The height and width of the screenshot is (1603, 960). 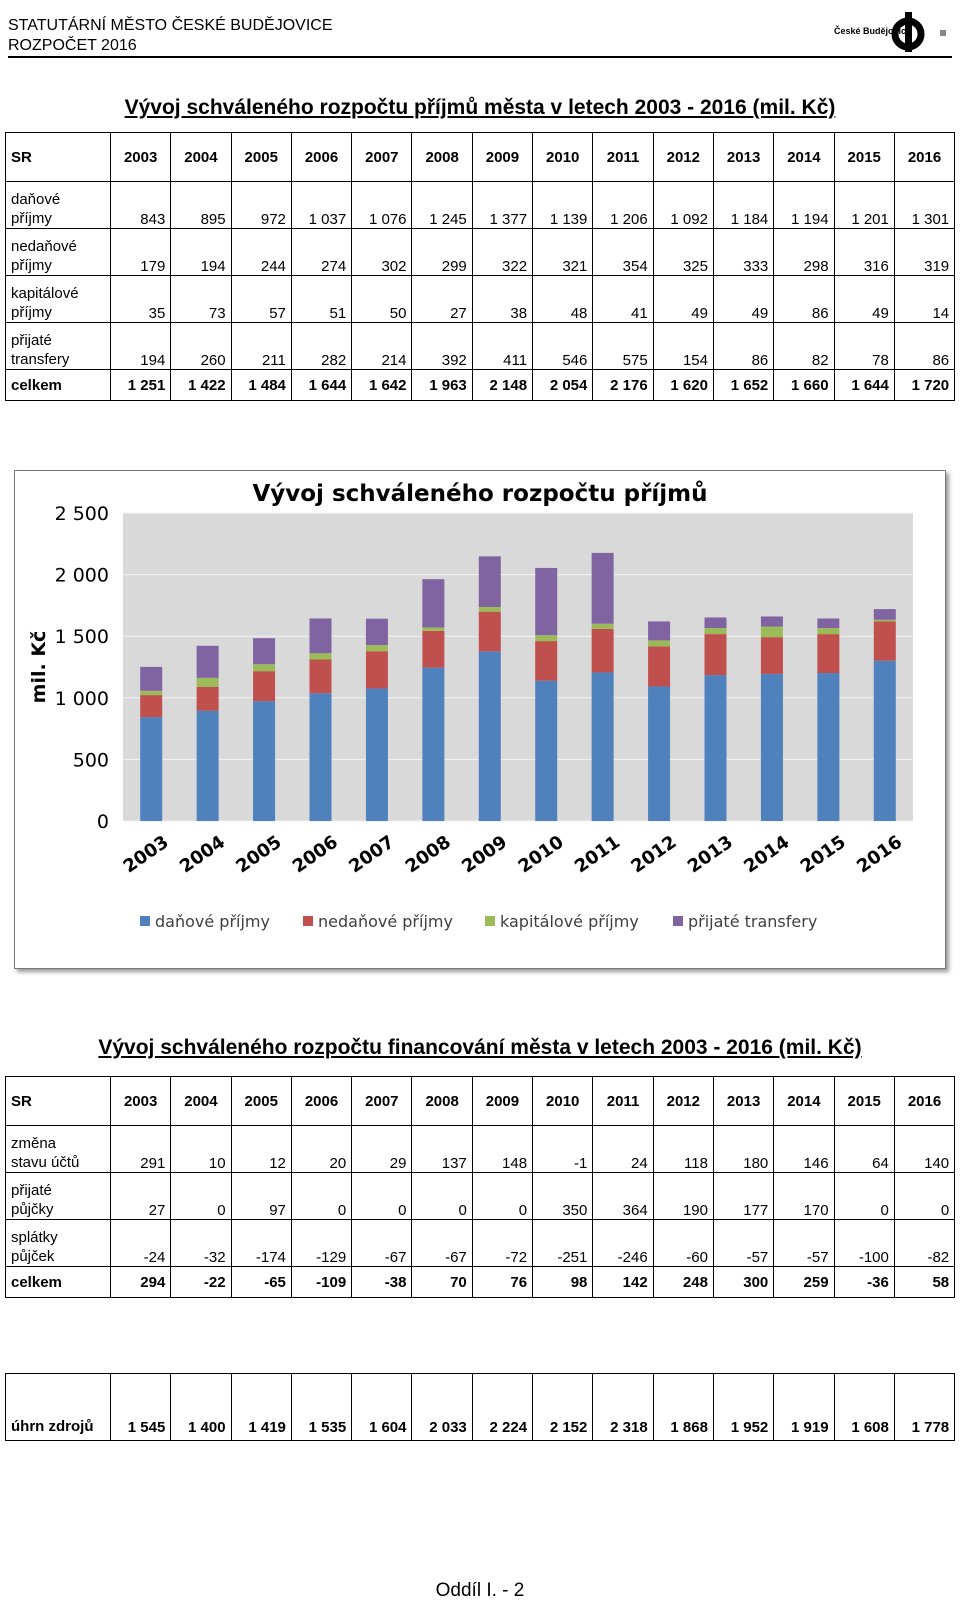 What do you see at coordinates (321, 1243) in the screenshot?
I see `value-cell: -129` at bounding box center [321, 1243].